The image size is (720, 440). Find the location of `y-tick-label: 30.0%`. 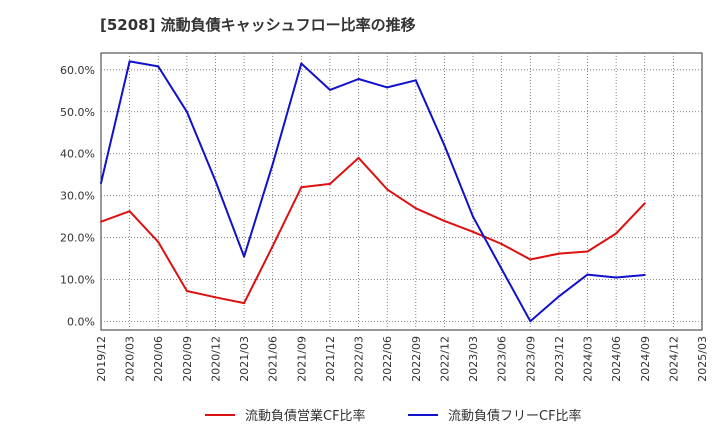

y-tick-label: 30.0% is located at coordinates (77, 196).